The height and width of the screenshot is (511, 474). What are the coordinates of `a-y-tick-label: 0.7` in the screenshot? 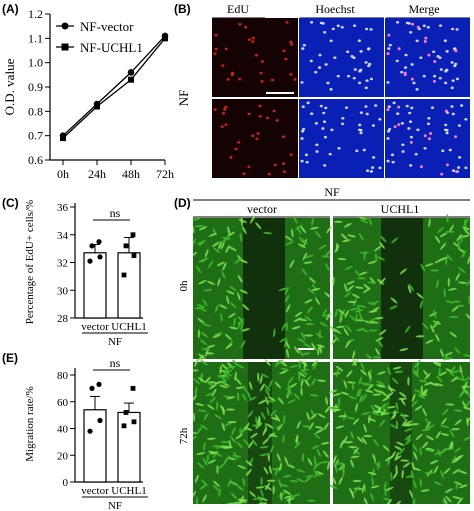 It's located at (35, 136).